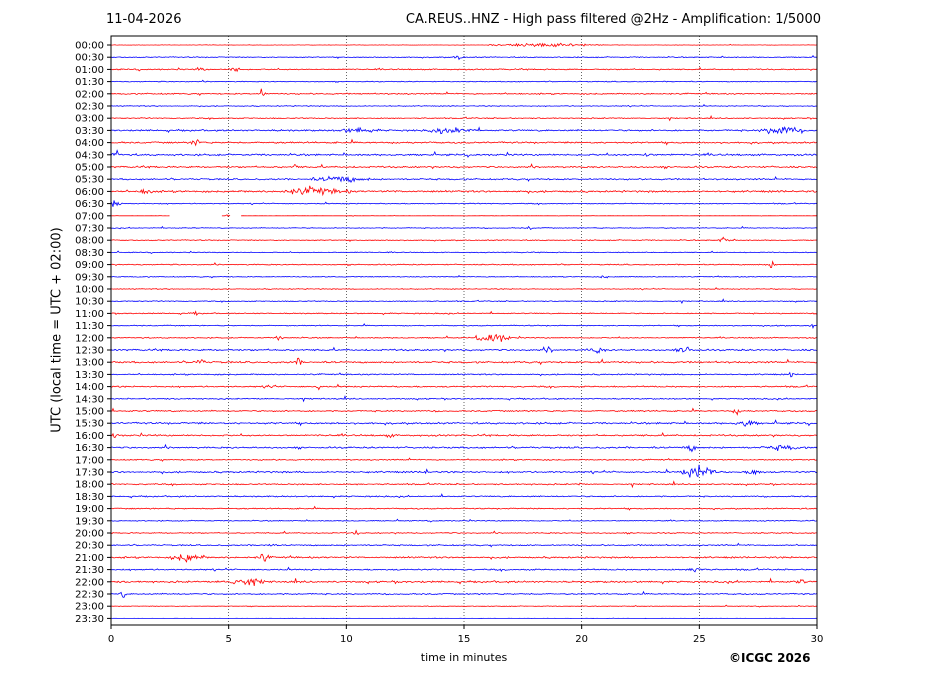  I want to click on y-tick-label: 22:30, so click(89, 595).